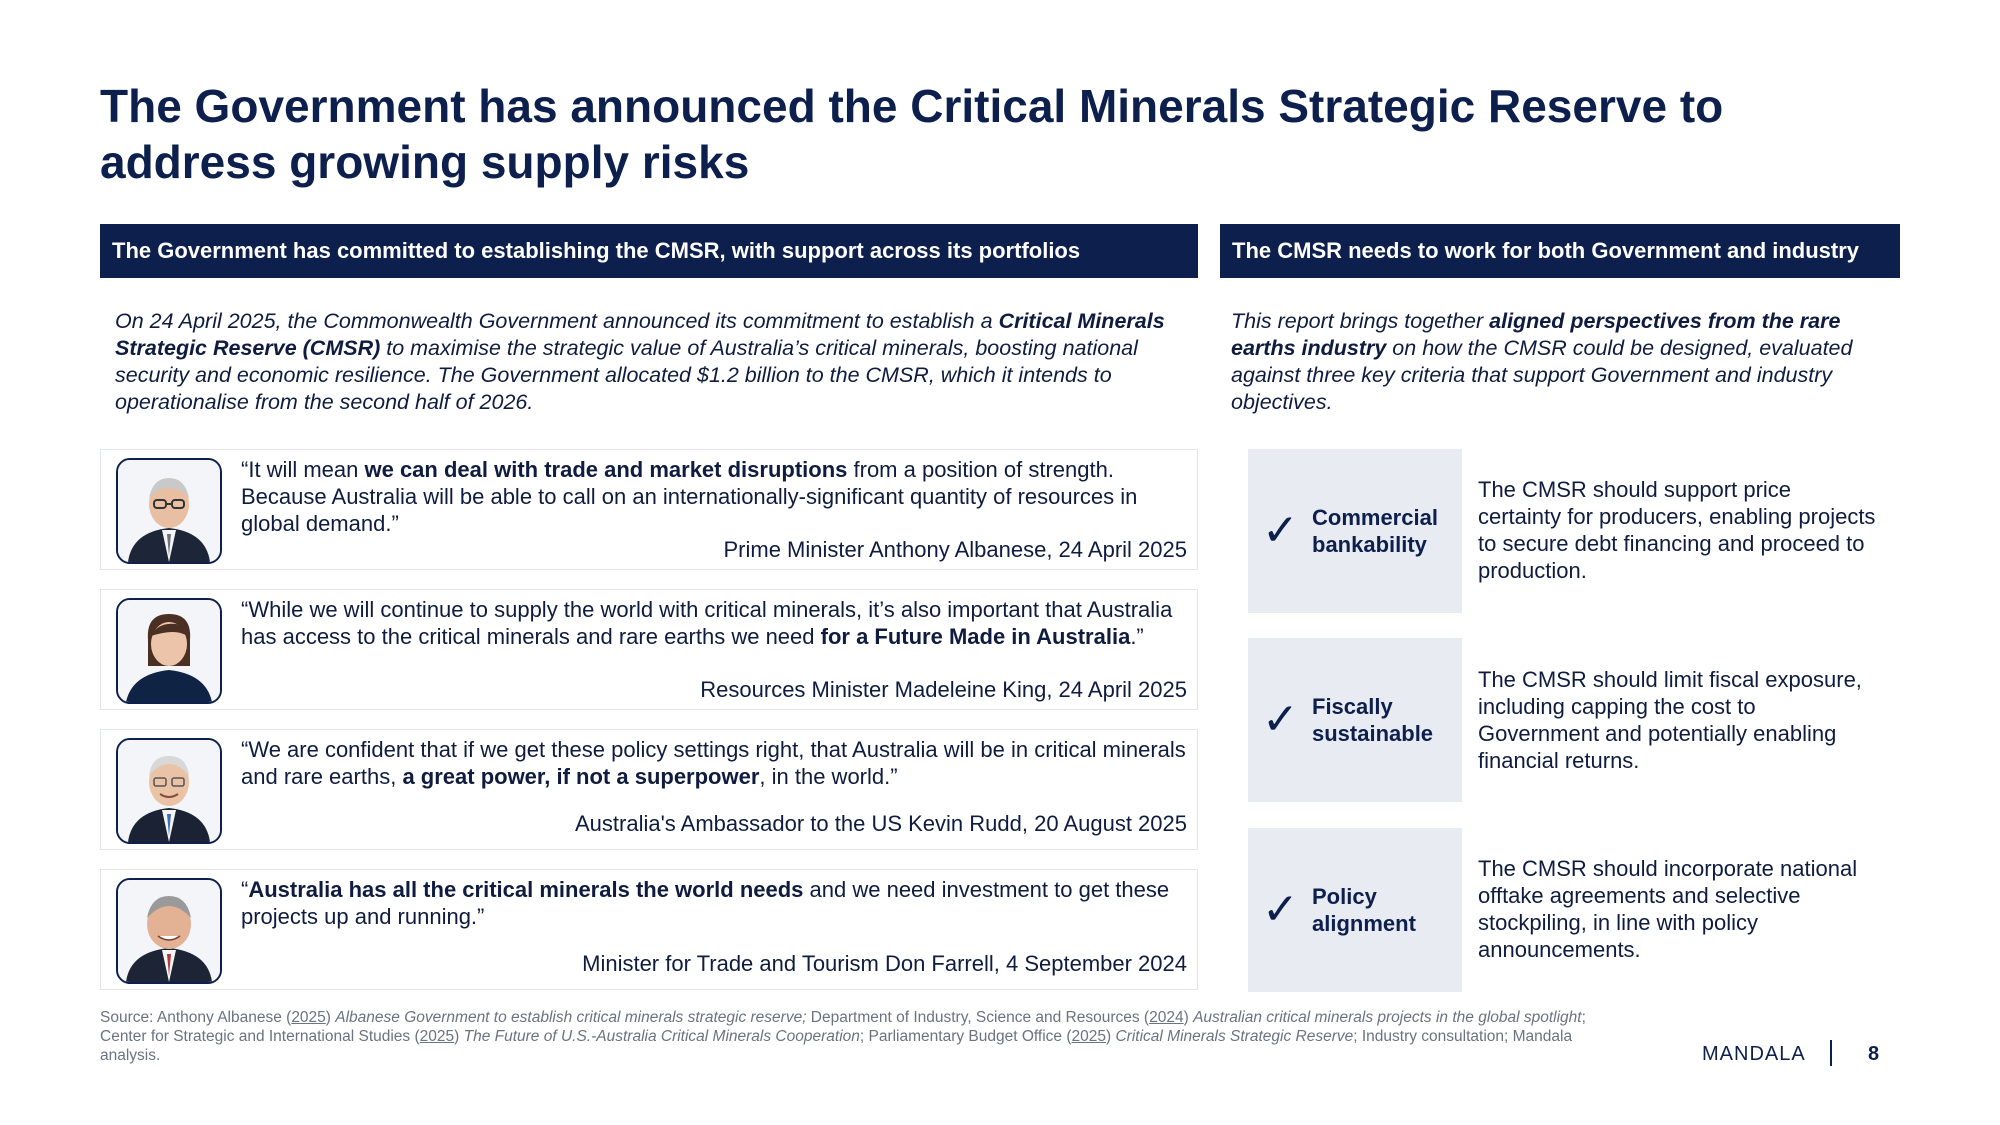  What do you see at coordinates (169, 791) in the screenshot?
I see `rudd-portrait` at bounding box center [169, 791].